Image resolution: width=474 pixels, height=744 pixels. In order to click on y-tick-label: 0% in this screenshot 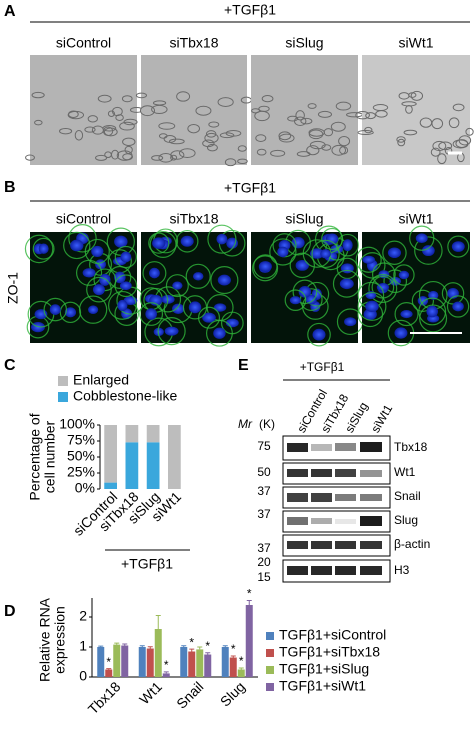, I will do `click(85, 488)`.